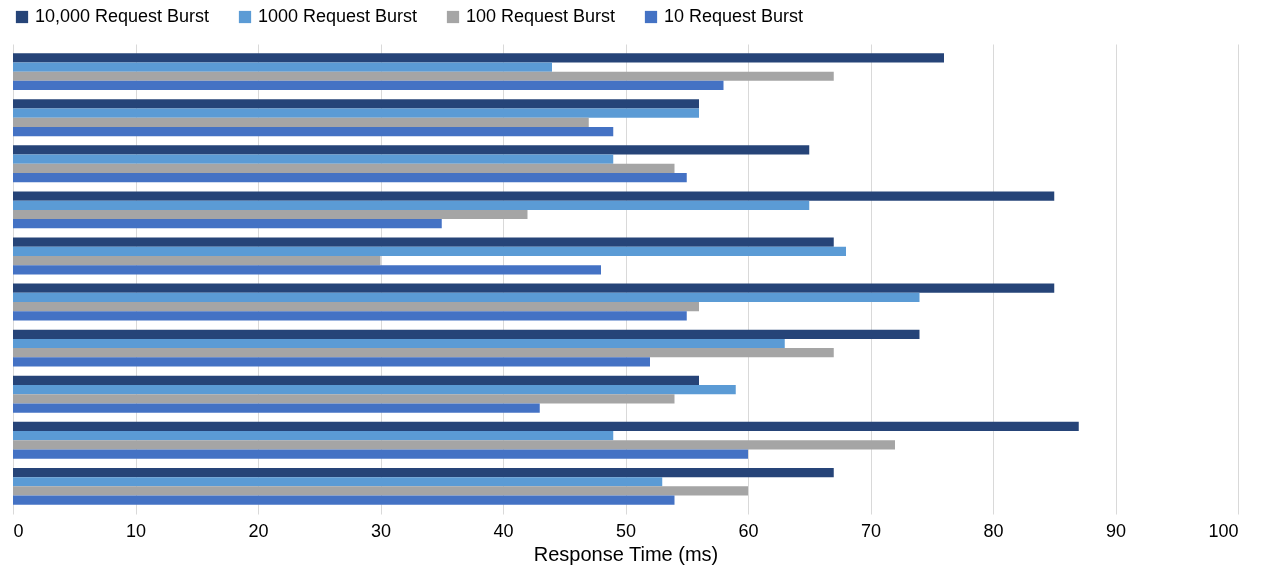 The image size is (1269, 588). What do you see at coordinates (748, 530) in the screenshot?
I see `x-tick-label: 60` at bounding box center [748, 530].